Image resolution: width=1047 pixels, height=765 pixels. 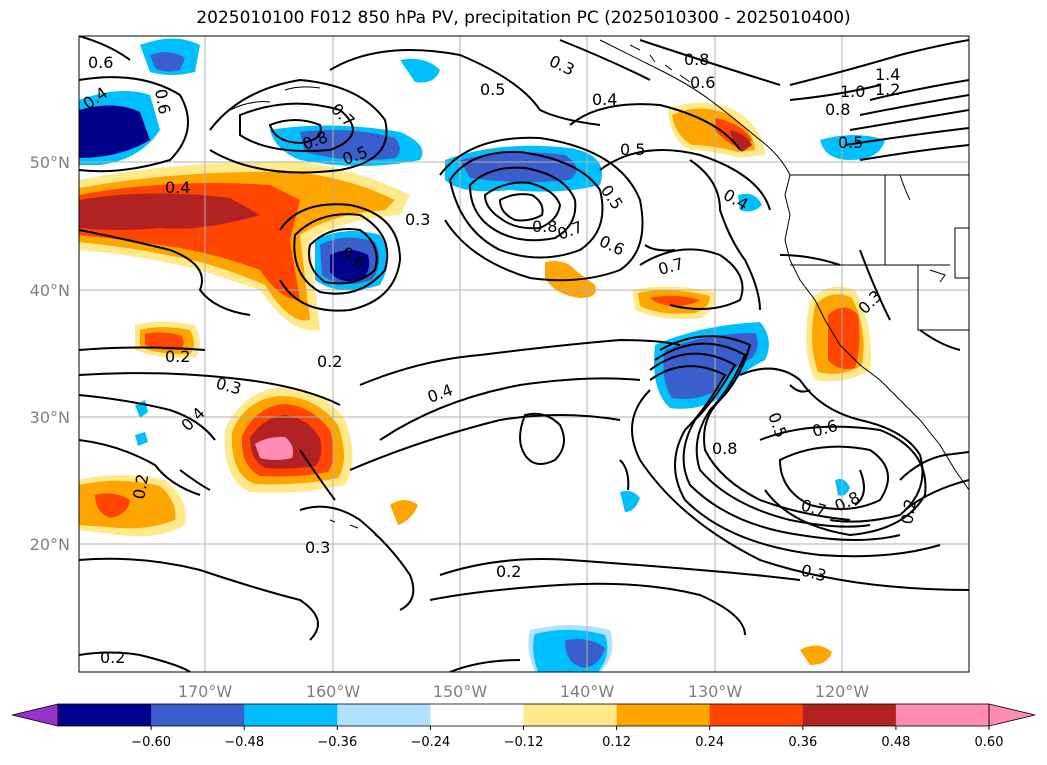 I want to click on colorbar-tick-label: −0.48, so click(x=244, y=742).